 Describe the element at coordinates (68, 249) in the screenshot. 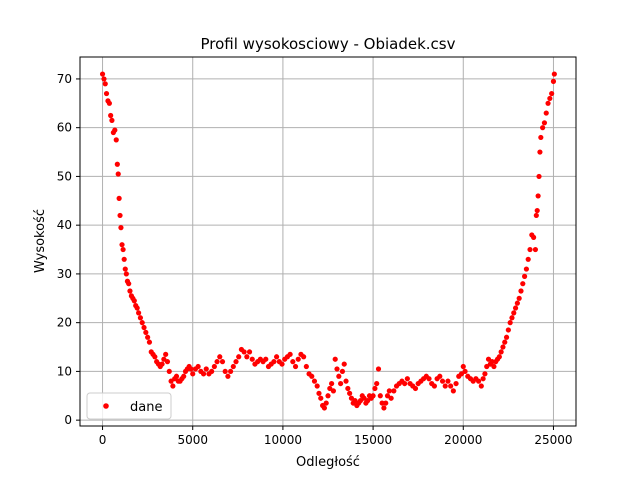

I see `y-axis-ticks: 0 10 20 30 40 50 60 70` at that location.